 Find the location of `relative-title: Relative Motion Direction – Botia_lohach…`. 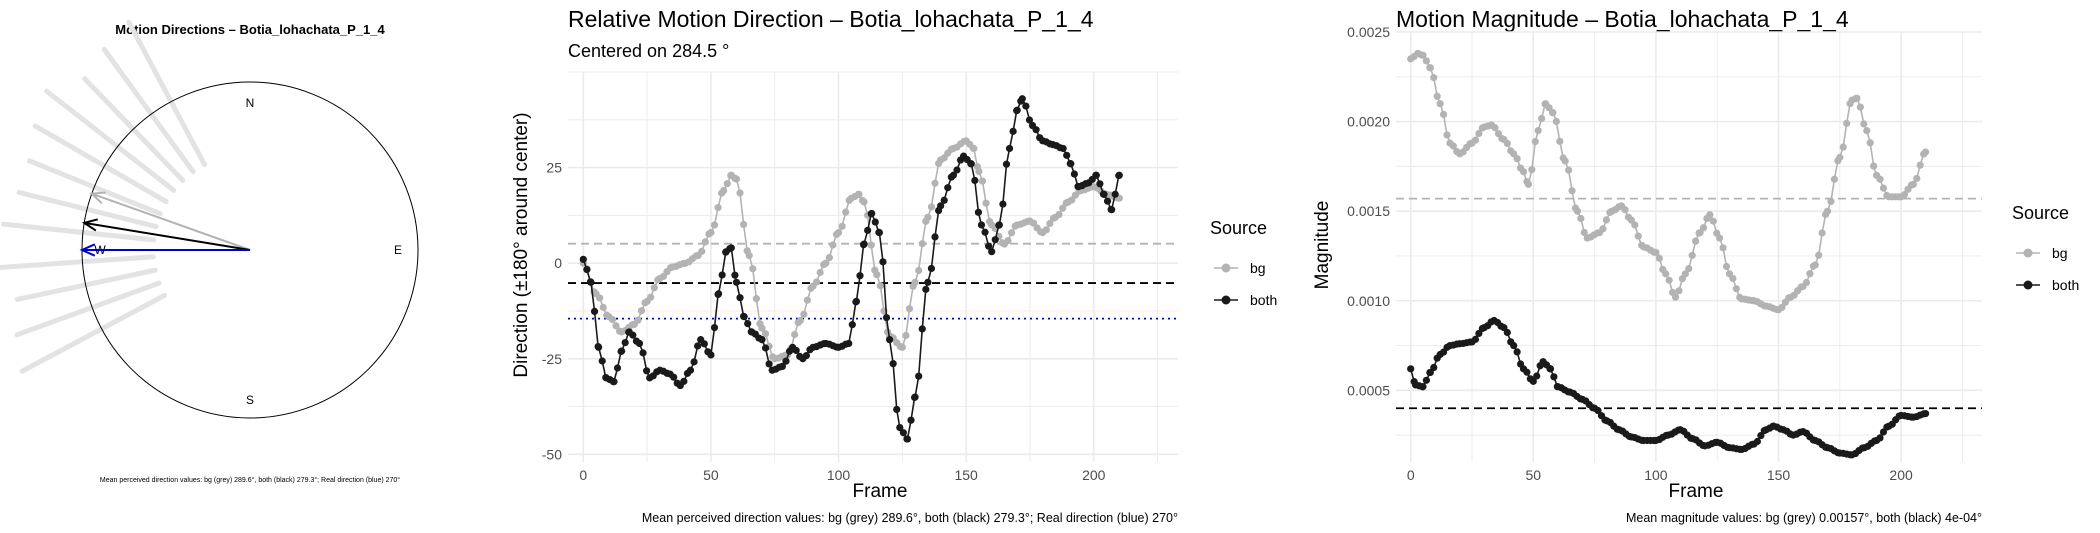

relative-title: Relative Motion Direction – Botia_lohach… is located at coordinates (831, 19).